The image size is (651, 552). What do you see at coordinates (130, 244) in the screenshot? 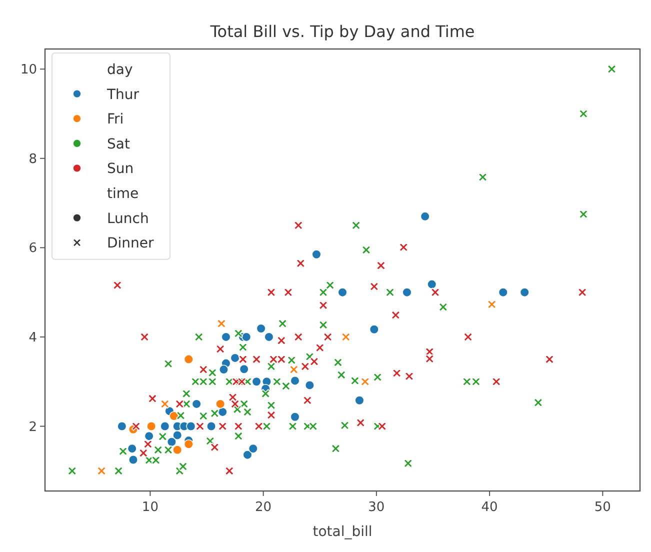
I see `legend-label: Dinner` at bounding box center [130, 244].